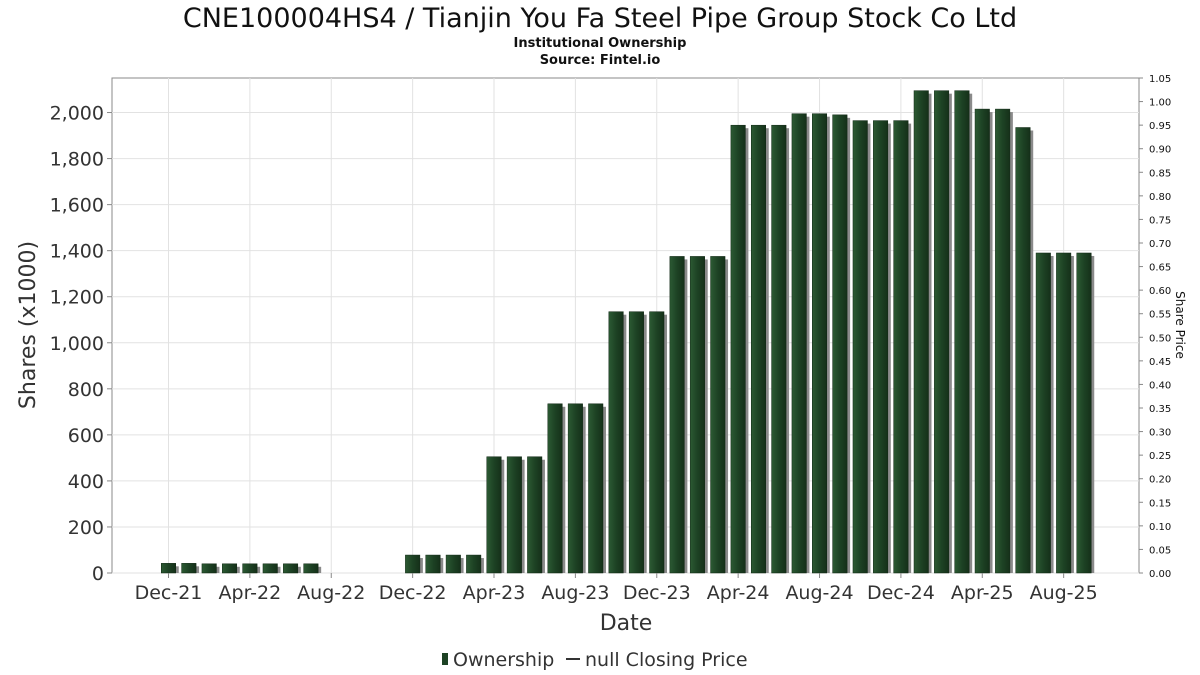 The image size is (1200, 675). What do you see at coordinates (1160, 574) in the screenshot?
I see `y2-tick-label: 0.00` at bounding box center [1160, 574].